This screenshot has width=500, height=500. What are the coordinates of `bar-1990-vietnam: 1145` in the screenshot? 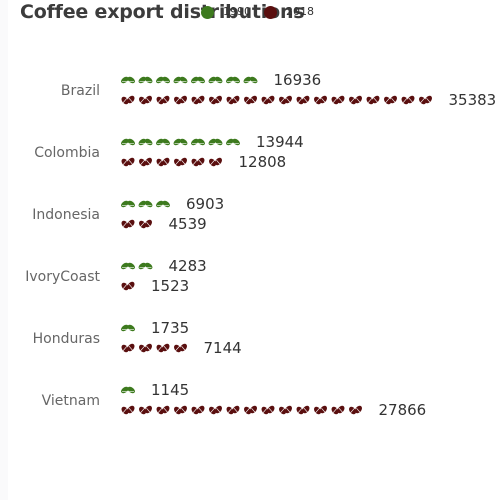 It's located at (154, 390).